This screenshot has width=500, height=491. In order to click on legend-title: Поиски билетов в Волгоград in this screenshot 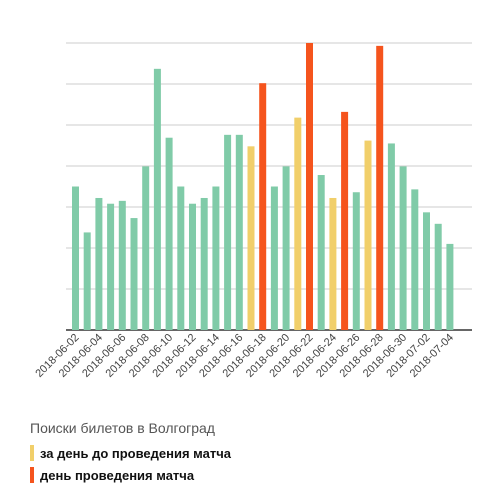, I will do `click(122, 428)`.